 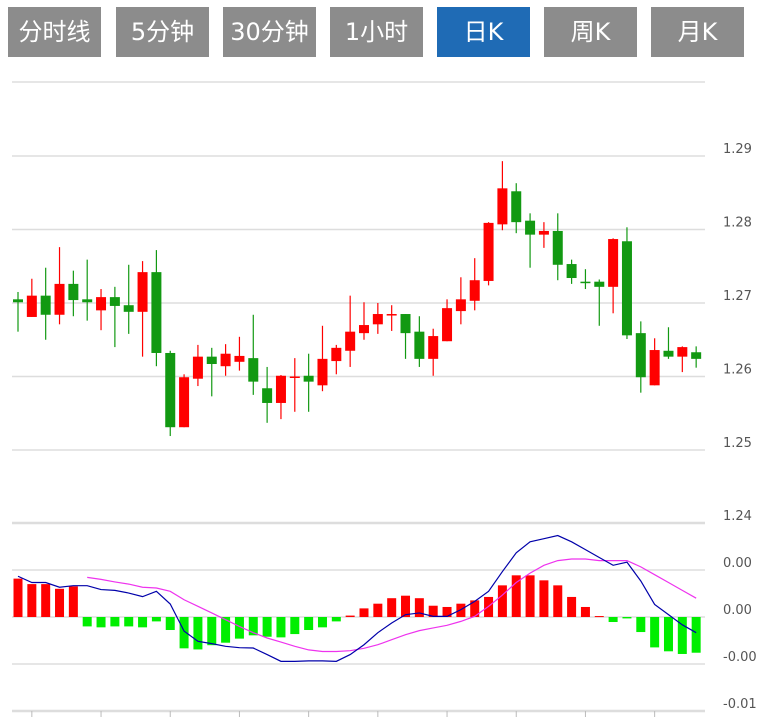 I want to click on price-tick-label: 1.28, so click(x=737, y=223).